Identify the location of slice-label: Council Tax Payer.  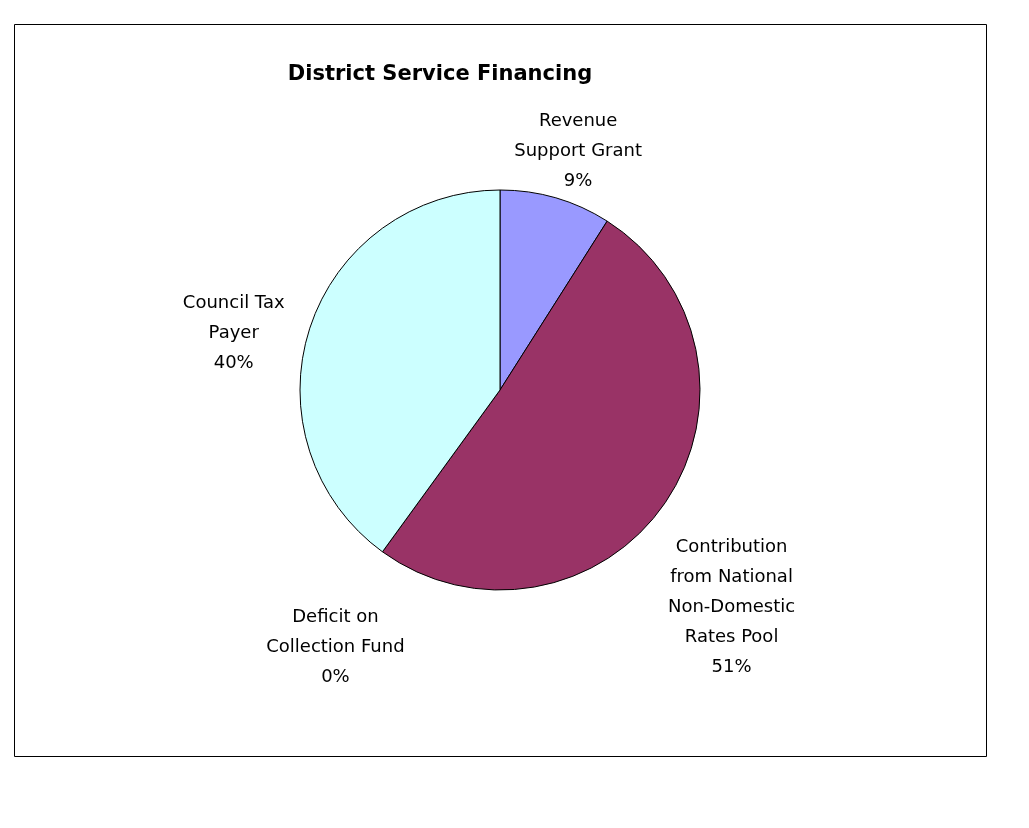
(233, 317).